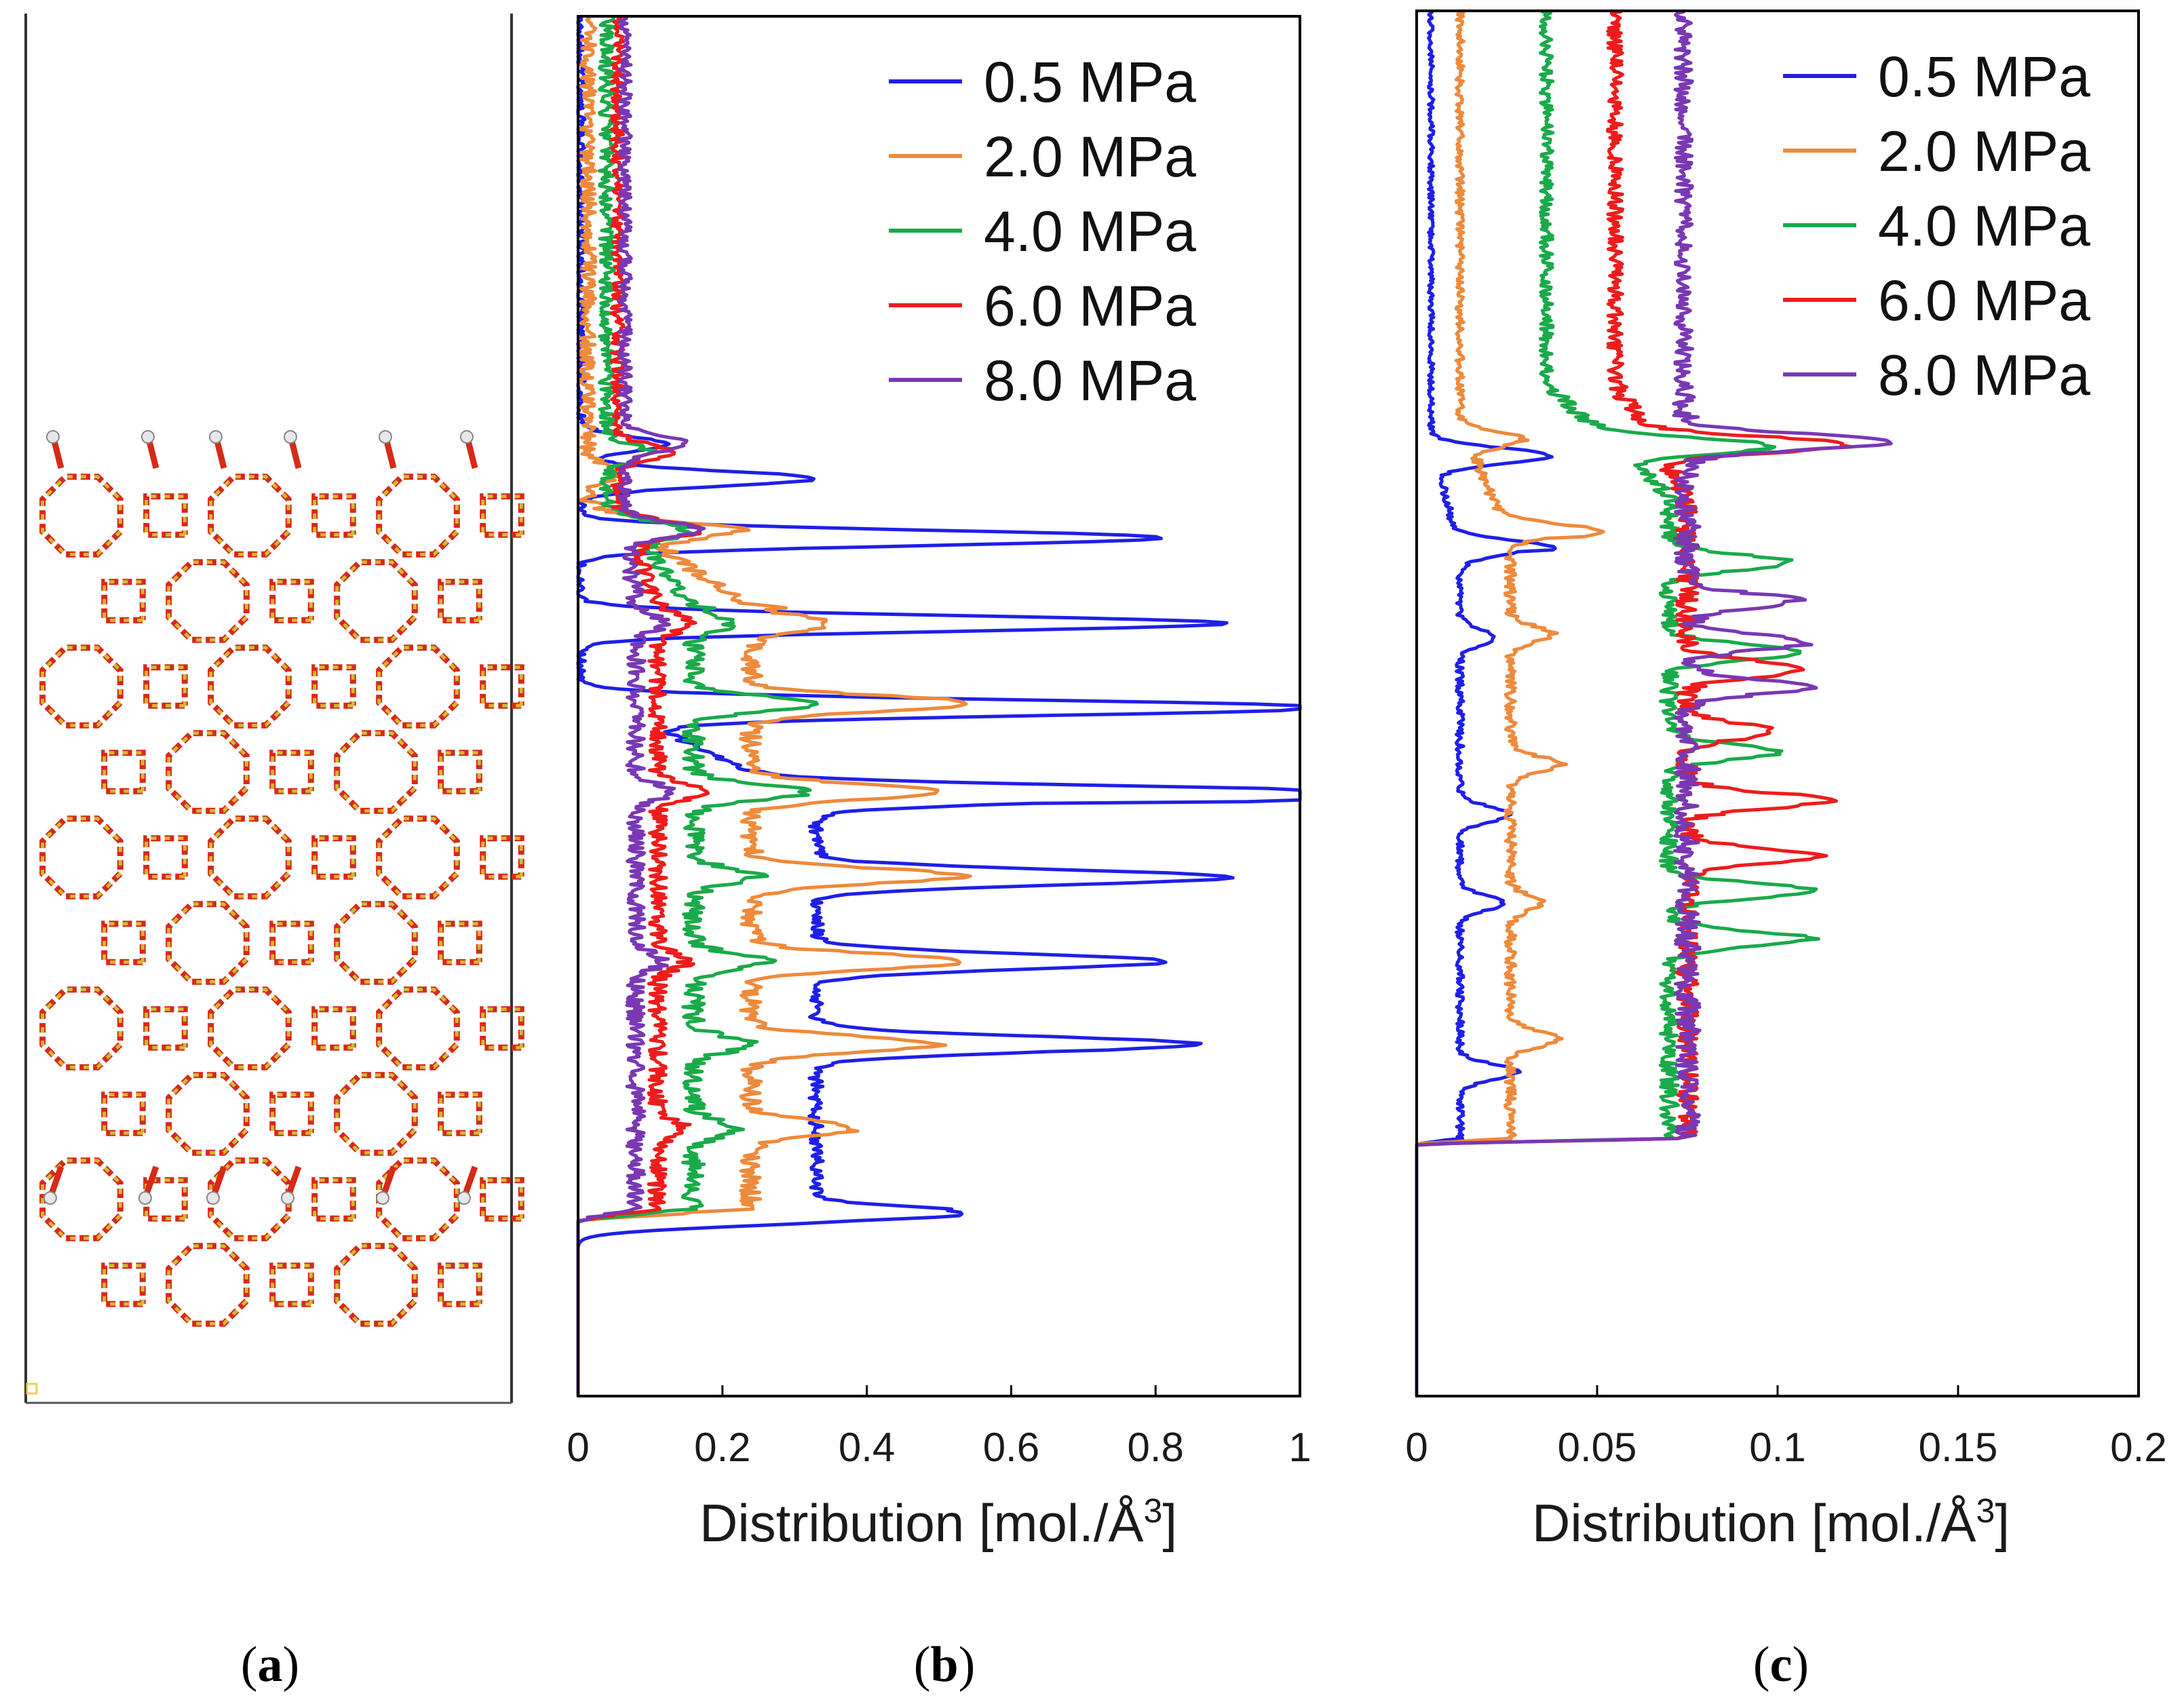 The width and height of the screenshot is (2184, 1700). I want to click on chart-c-x-axis: 0 0.05 0.1 0.15 0.2, so click(1786, 1427).